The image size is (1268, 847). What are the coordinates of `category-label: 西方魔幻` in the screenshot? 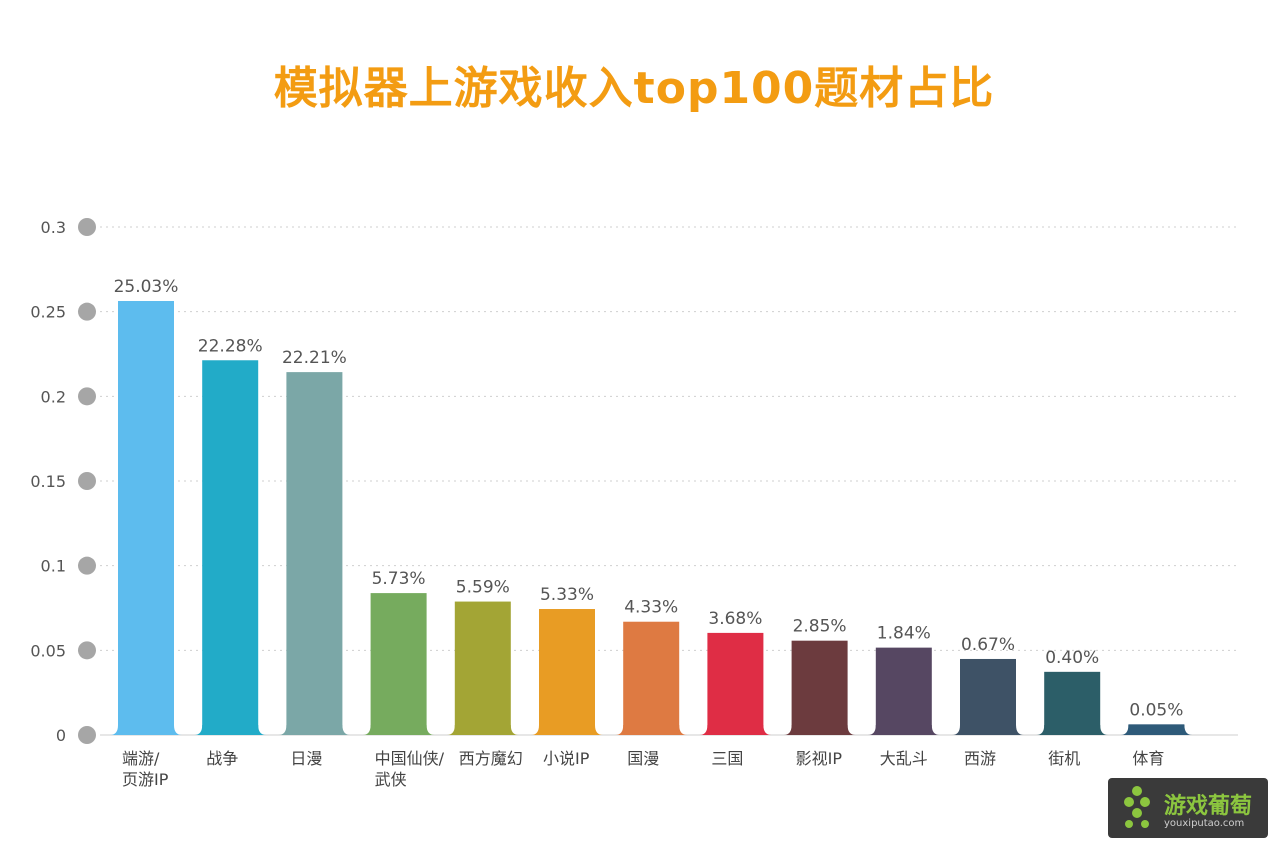 It's located at (491, 758).